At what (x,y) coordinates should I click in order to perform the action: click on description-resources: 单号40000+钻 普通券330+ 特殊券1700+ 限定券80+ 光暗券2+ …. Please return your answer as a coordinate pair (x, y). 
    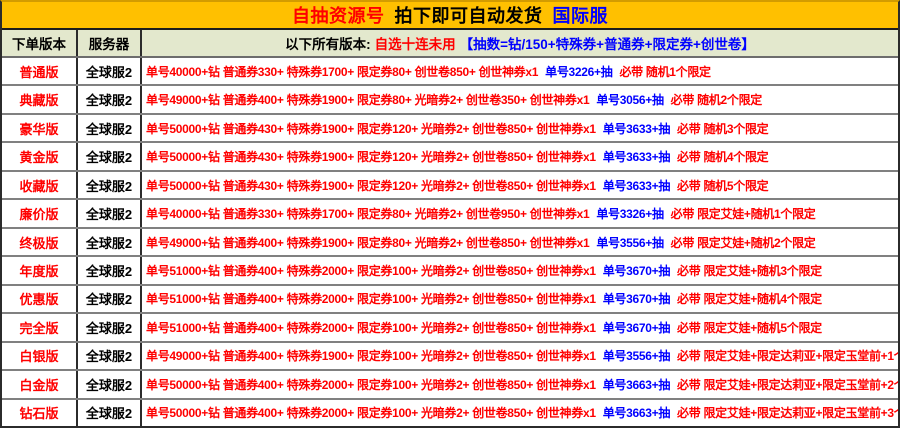
    Looking at the image, I should click on (368, 214).